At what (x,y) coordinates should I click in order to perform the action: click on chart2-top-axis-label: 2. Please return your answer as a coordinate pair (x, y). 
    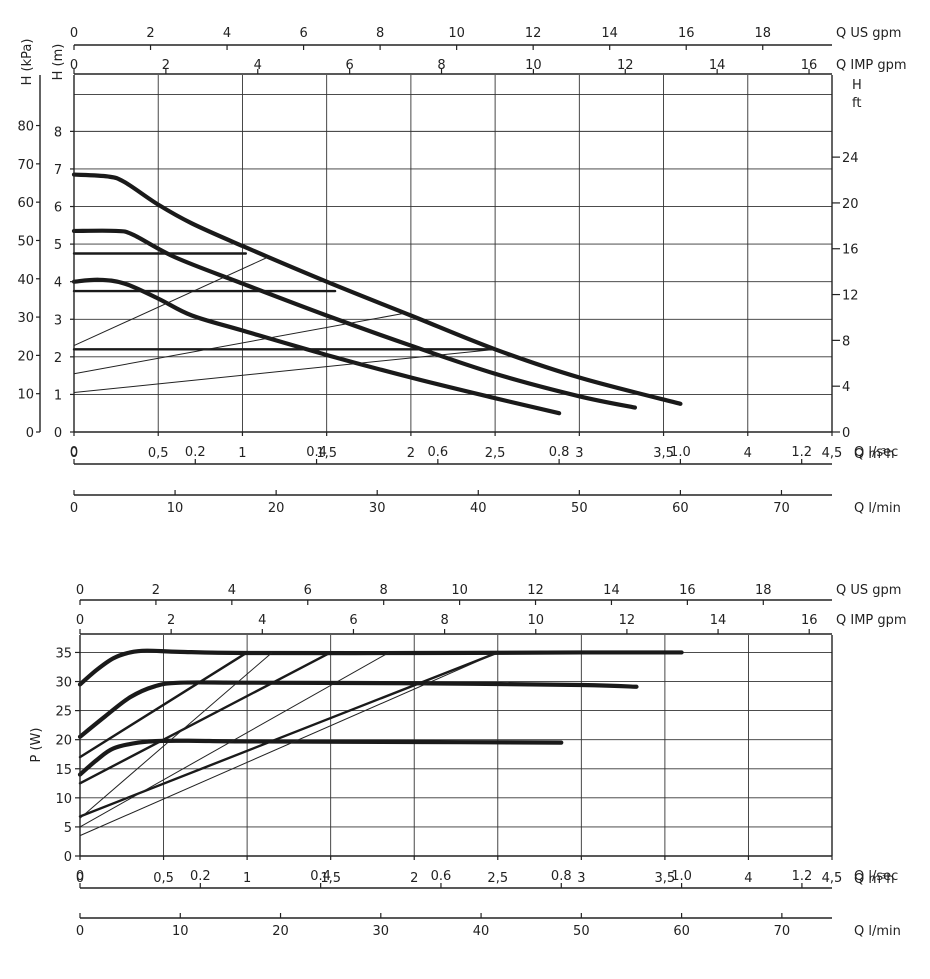
    Looking at the image, I should click on (156, 590).